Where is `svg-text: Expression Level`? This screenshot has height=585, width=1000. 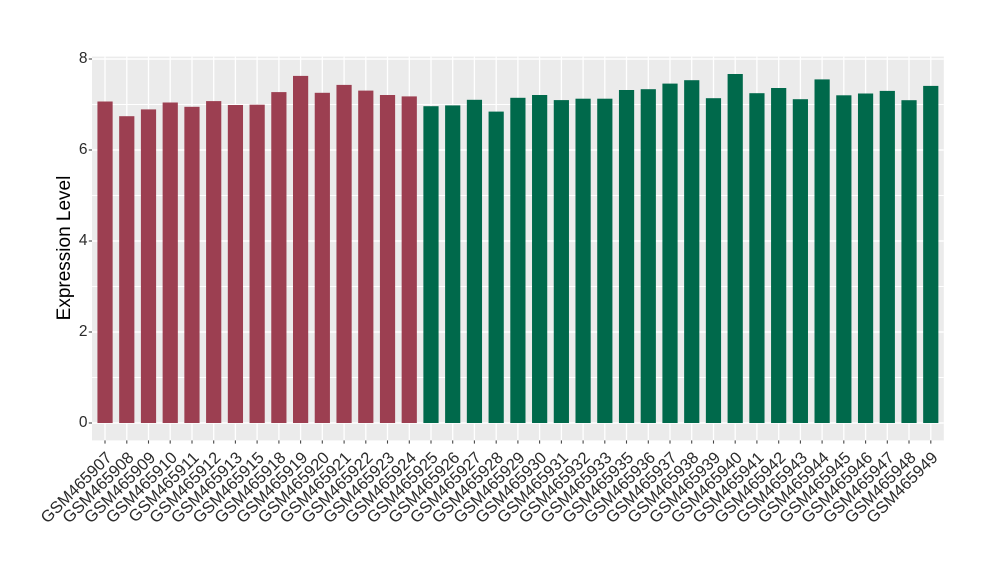
svg-text: Expression Level is located at coordinates (64, 248).